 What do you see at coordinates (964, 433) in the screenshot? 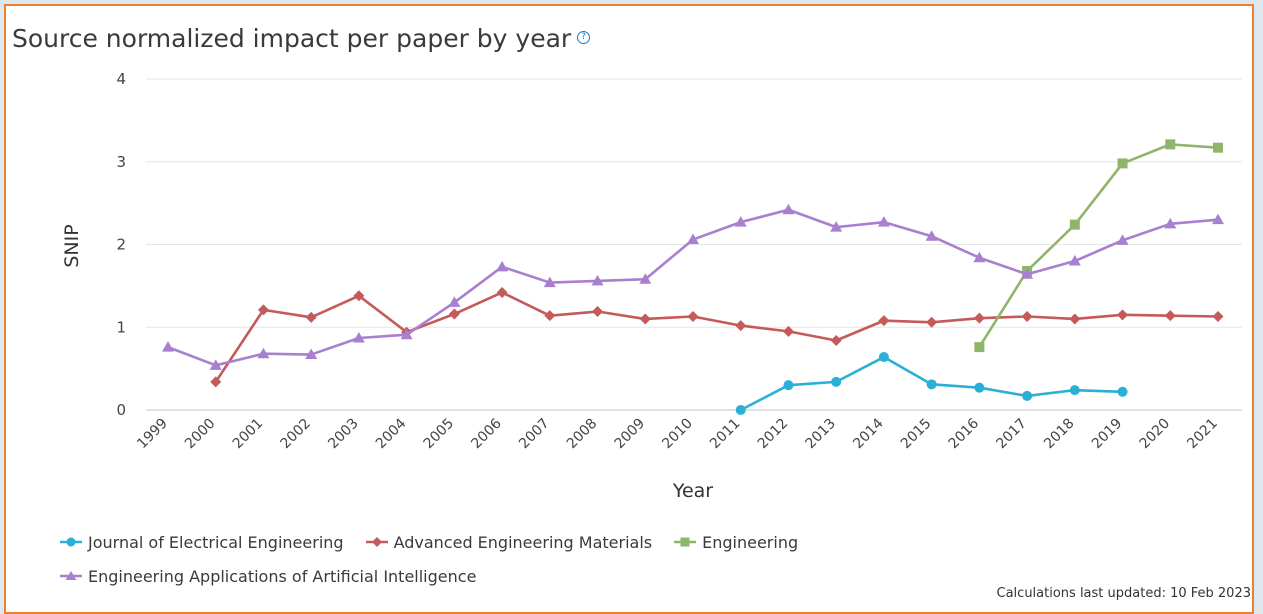
I see `x-tick-label: 2016` at bounding box center [964, 433].